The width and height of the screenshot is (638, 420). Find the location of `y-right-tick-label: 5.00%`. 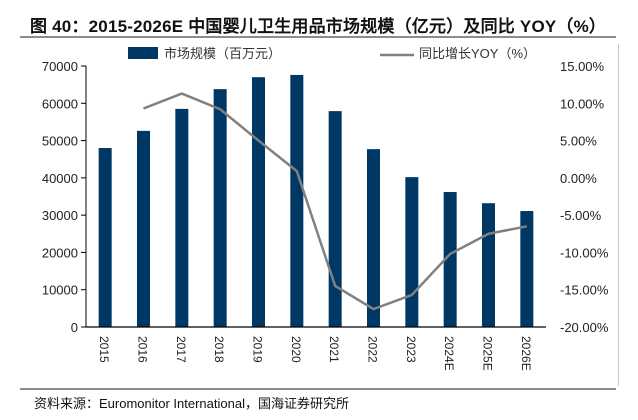

y-right-tick-label: 5.00% is located at coordinates (578, 141).